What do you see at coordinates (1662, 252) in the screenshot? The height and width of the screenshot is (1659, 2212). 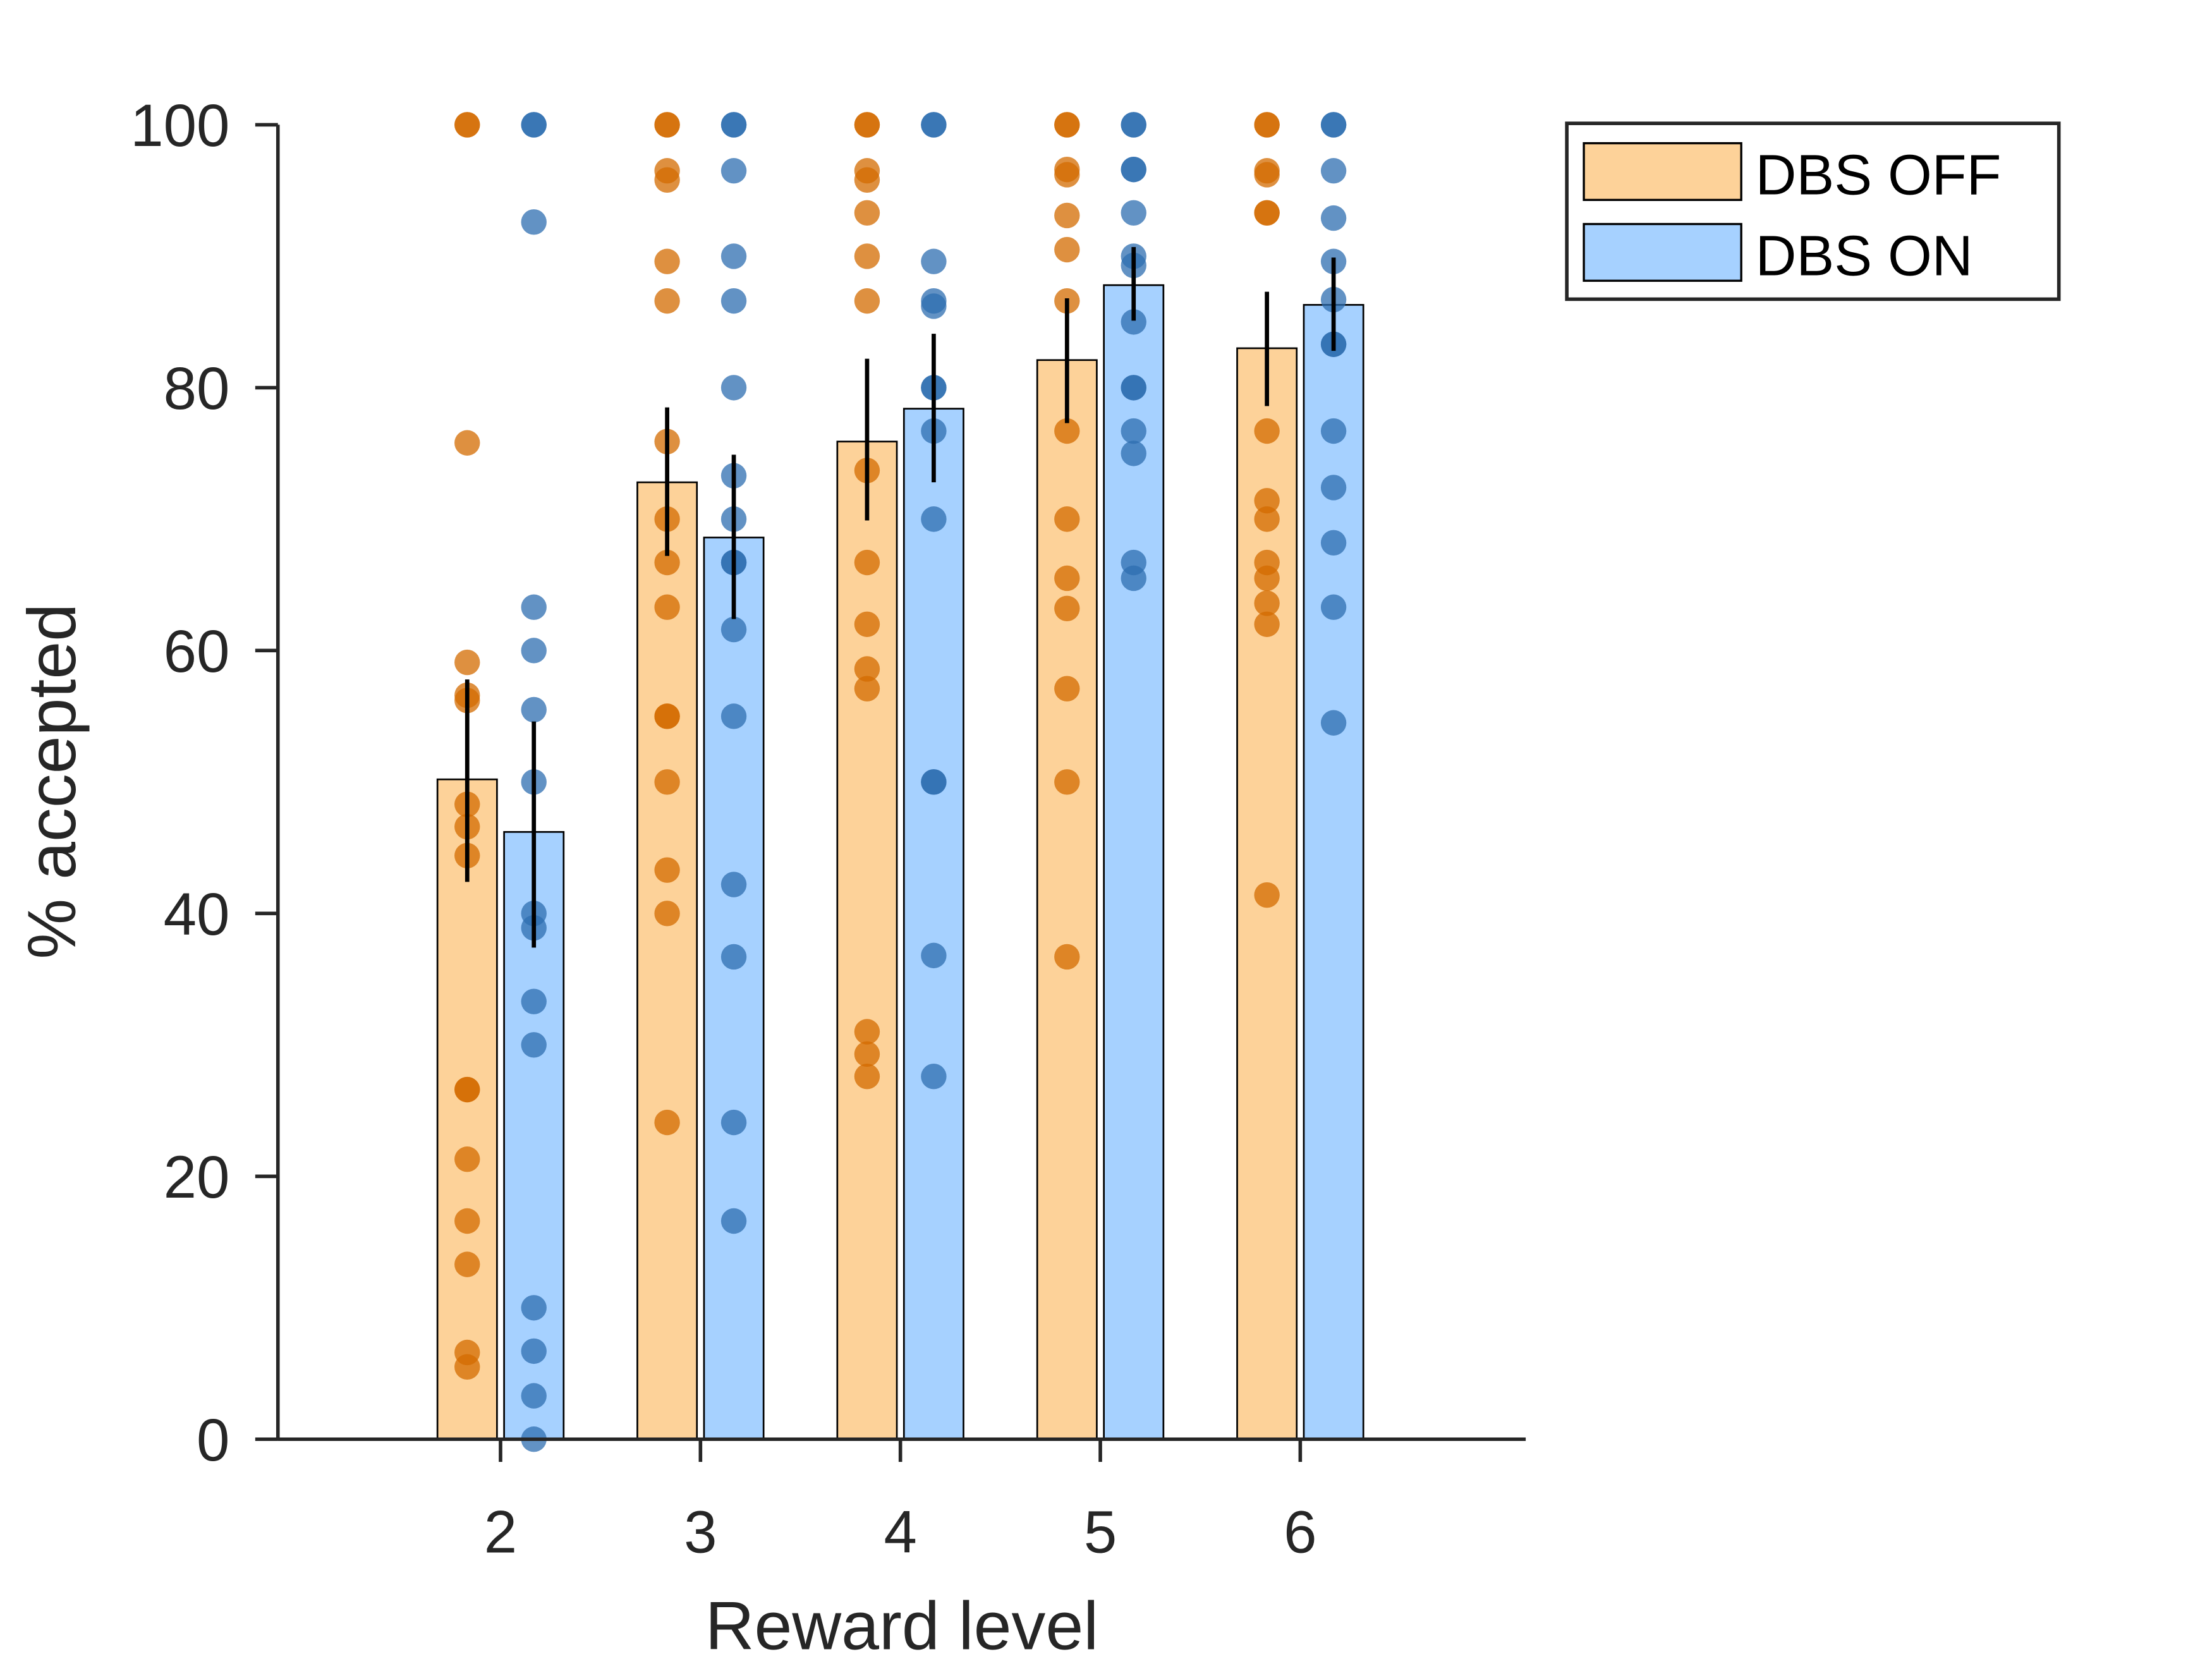 I see `legend-swatch-dbs-on` at bounding box center [1662, 252].